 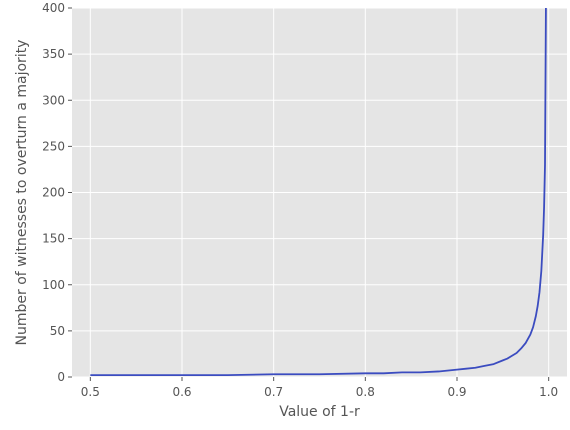 What do you see at coordinates (53, 239) in the screenshot?
I see `y-tick-label: 150` at bounding box center [53, 239].